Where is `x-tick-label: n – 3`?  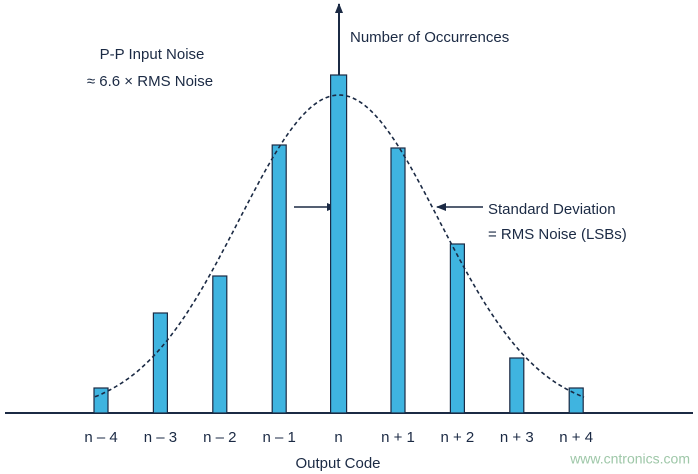
x-tick-label: n – 3 is located at coordinates (160, 437).